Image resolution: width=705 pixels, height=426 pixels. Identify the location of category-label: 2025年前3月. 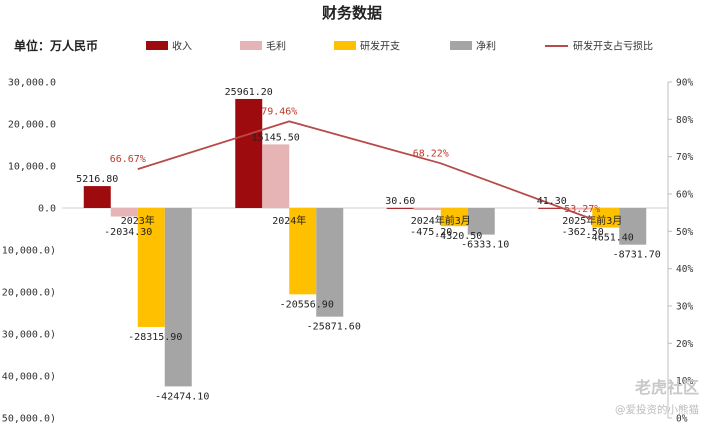
(592, 220).